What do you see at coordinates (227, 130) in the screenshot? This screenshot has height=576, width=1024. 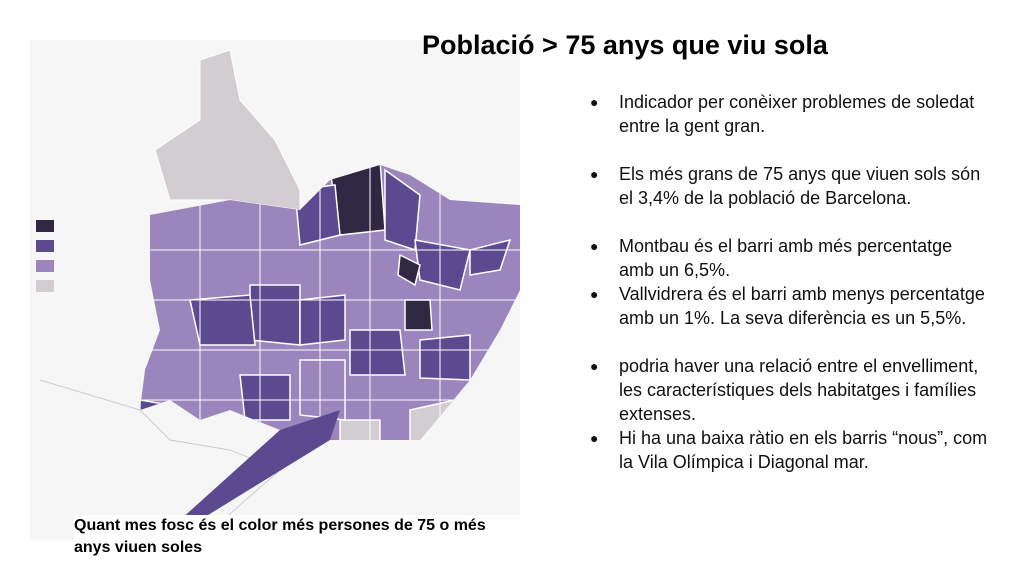 I see `district-gray` at bounding box center [227, 130].